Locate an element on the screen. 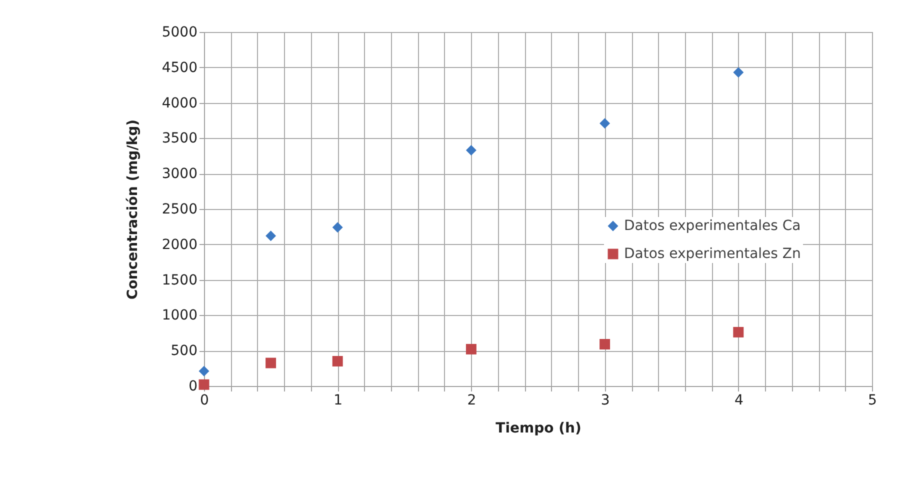  y-tick-label: 2000 is located at coordinates (180, 244).